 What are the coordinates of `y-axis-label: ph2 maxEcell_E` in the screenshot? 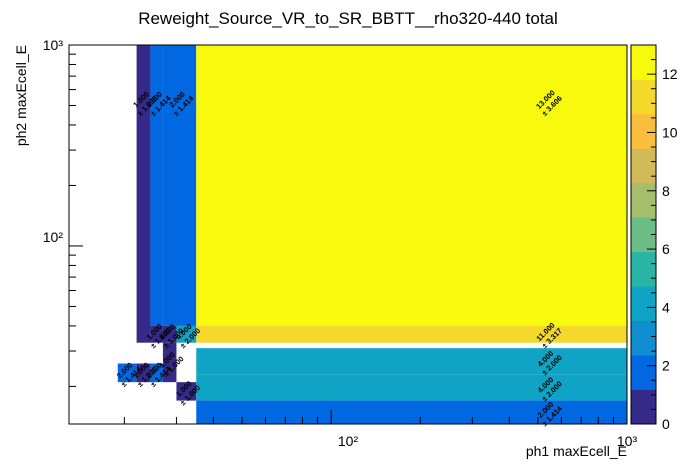 It's located at (21, 95).